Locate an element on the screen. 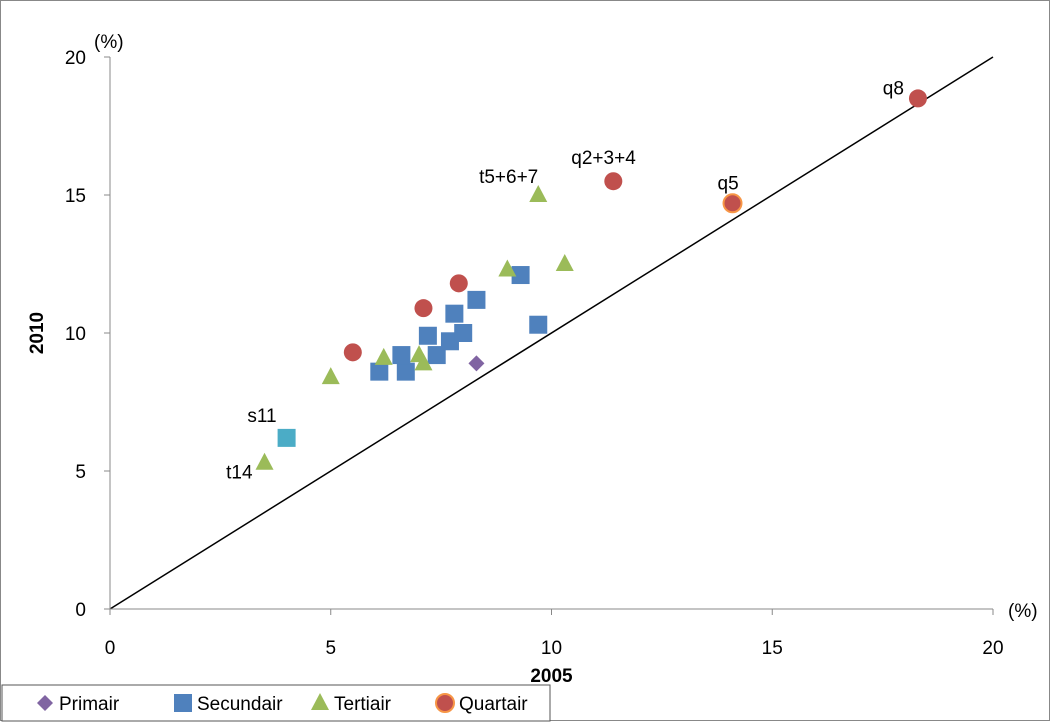 The width and height of the screenshot is (1052, 723). y-tick-label: 20 is located at coordinates (75, 58).